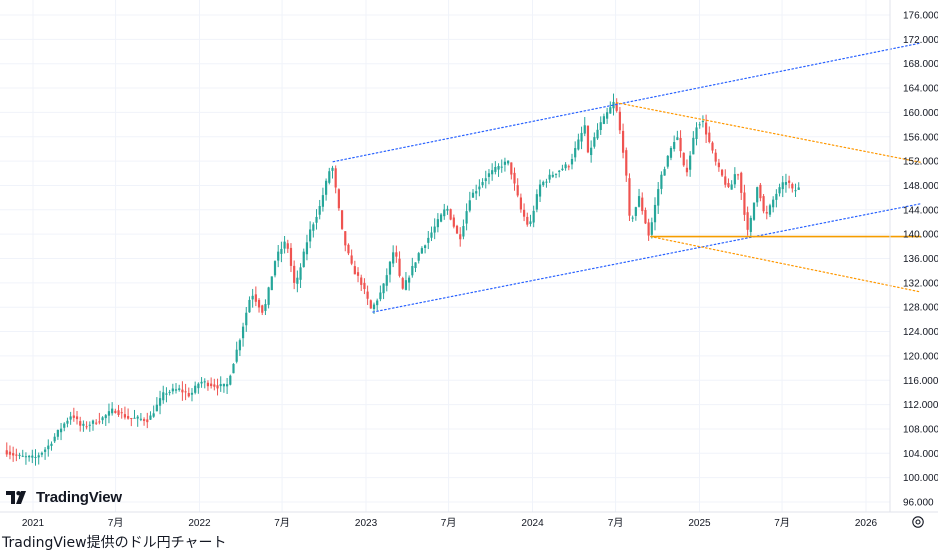  Describe the element at coordinates (918, 522) in the screenshot. I see `gear-icon` at that location.